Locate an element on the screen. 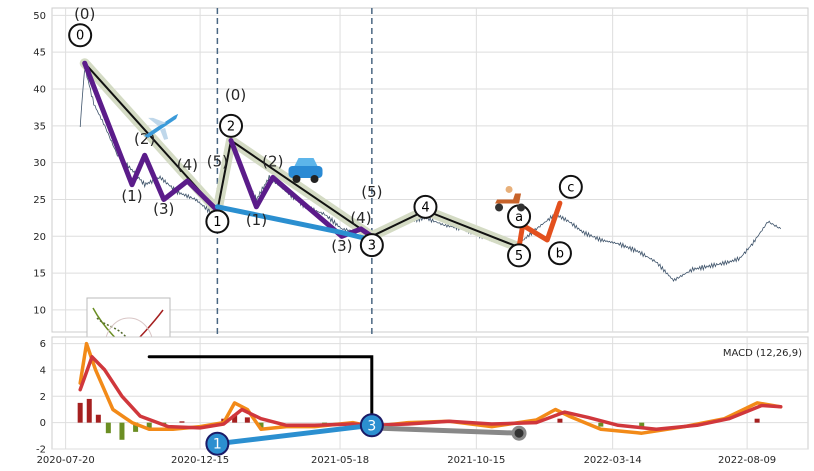 The width and height of the screenshot is (814, 471). car-body is located at coordinates (305, 172).